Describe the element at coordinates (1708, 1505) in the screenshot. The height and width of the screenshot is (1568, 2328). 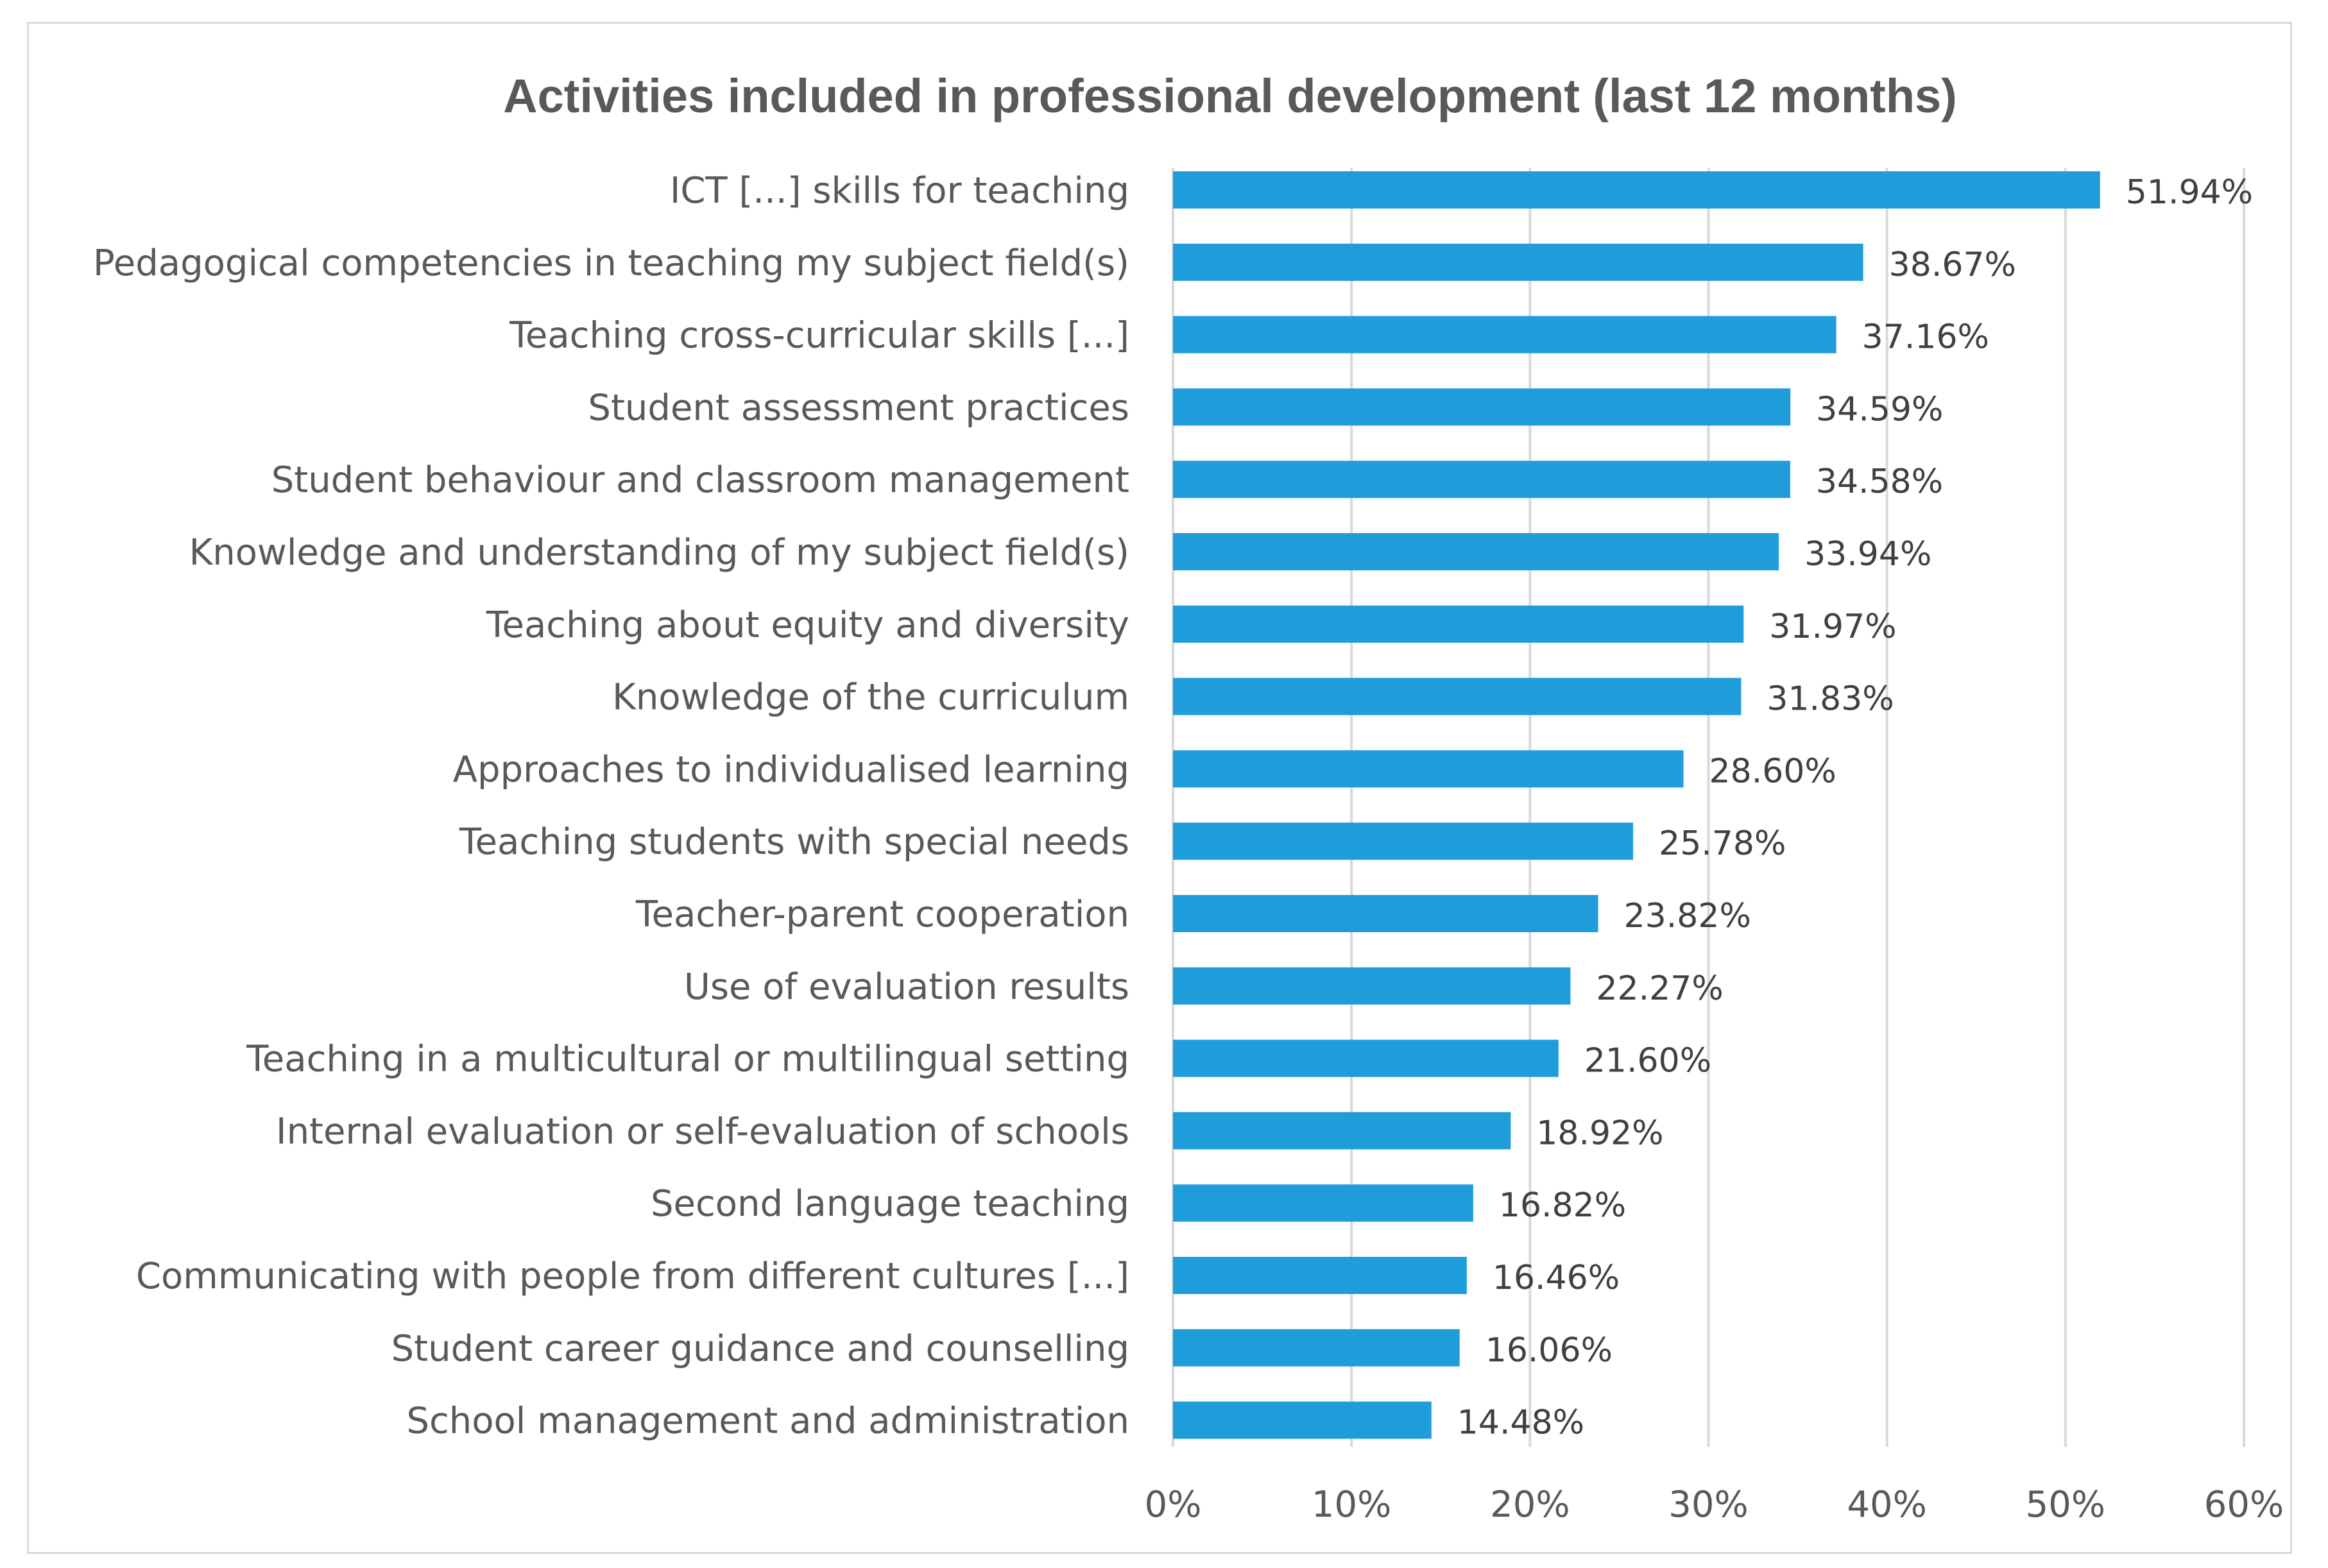
I see `x-tick-label: 30%` at that location.